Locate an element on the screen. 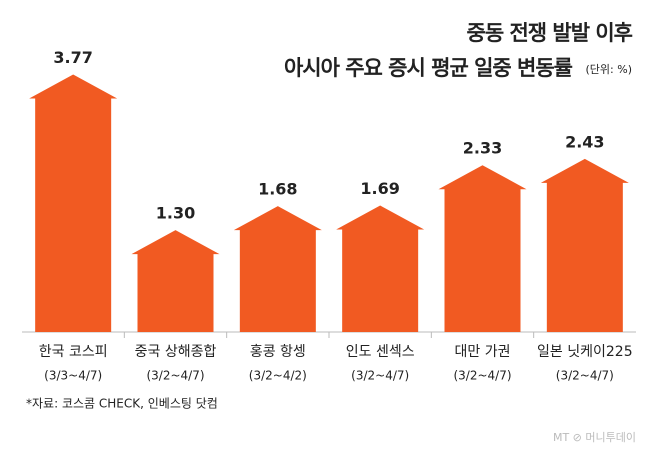  x-tick-label: 인도 센섹스 is located at coordinates (380, 352).